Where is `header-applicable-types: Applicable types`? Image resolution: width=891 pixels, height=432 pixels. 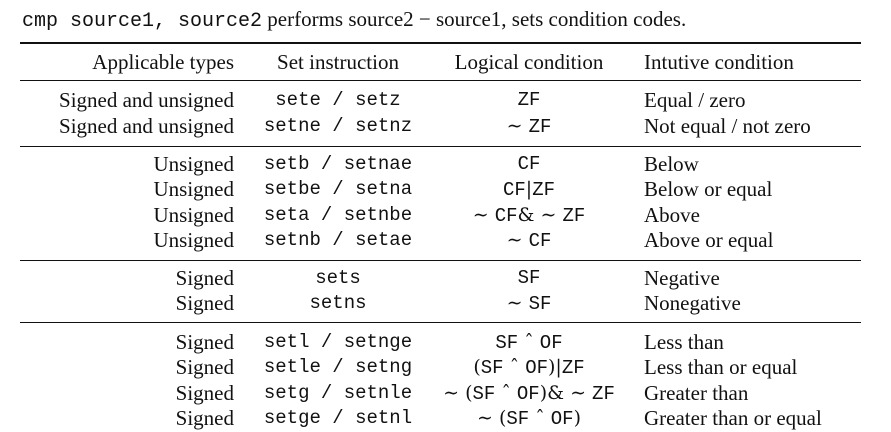 header-applicable-types: Applicable types is located at coordinates (163, 62).